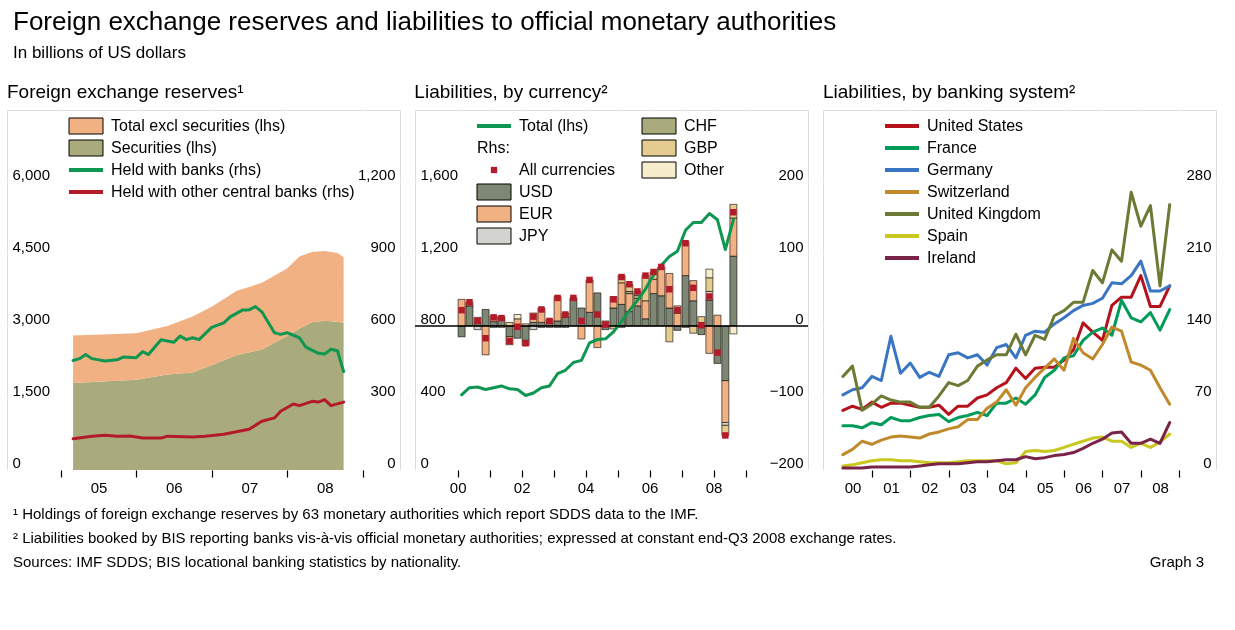  What do you see at coordinates (1203, 390) in the screenshot?
I see `y2-tick-label: 70` at bounding box center [1203, 390].